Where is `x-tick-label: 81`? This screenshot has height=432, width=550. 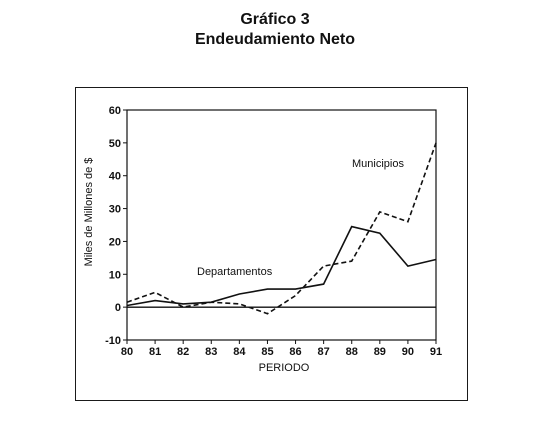 x-tick-label: 81 is located at coordinates (155, 352).